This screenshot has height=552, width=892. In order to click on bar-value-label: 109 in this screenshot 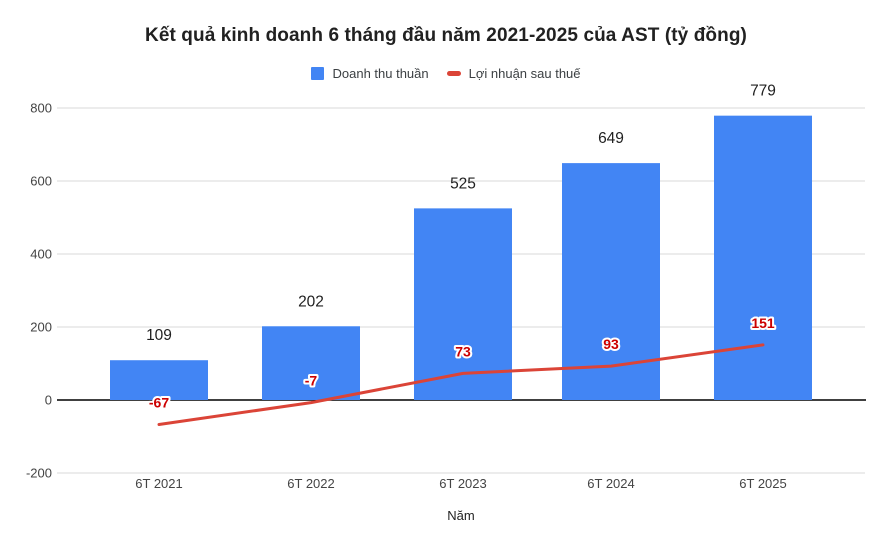, I will do `click(159, 335)`.